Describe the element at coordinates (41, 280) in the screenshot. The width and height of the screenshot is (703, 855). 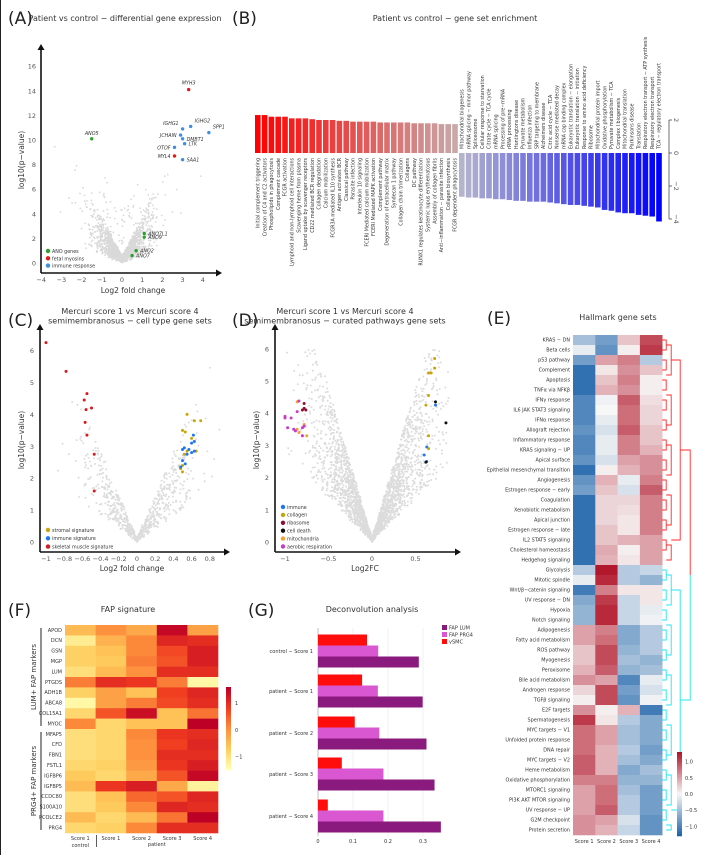
I see `x-tick-label: −4` at that location.